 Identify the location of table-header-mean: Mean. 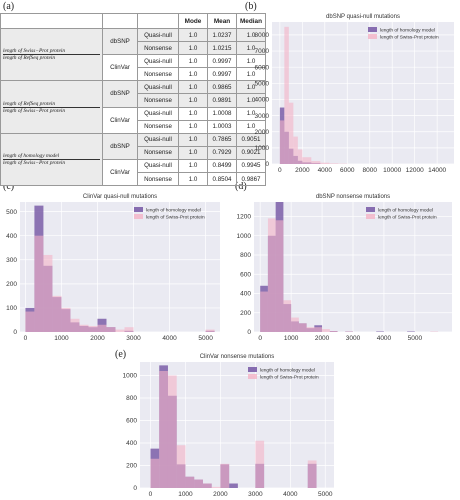
(222, 21).